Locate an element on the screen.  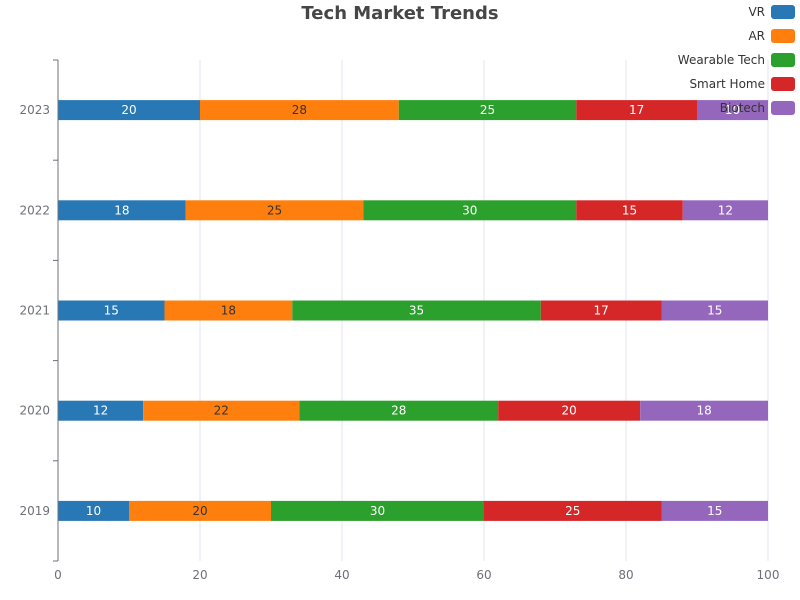
legend-label-2: Wearable Tech is located at coordinates (721, 60).